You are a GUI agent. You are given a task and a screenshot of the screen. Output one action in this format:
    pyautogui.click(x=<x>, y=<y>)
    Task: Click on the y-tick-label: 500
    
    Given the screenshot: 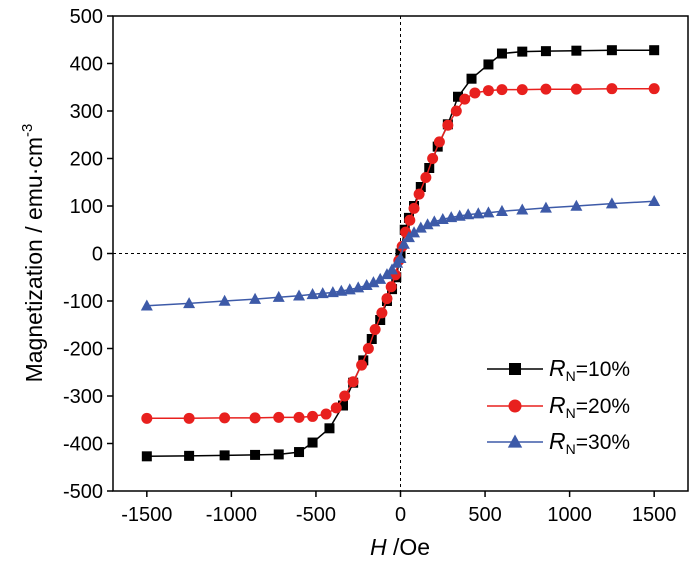 What is the action you would take?
    pyautogui.click(x=86, y=17)
    